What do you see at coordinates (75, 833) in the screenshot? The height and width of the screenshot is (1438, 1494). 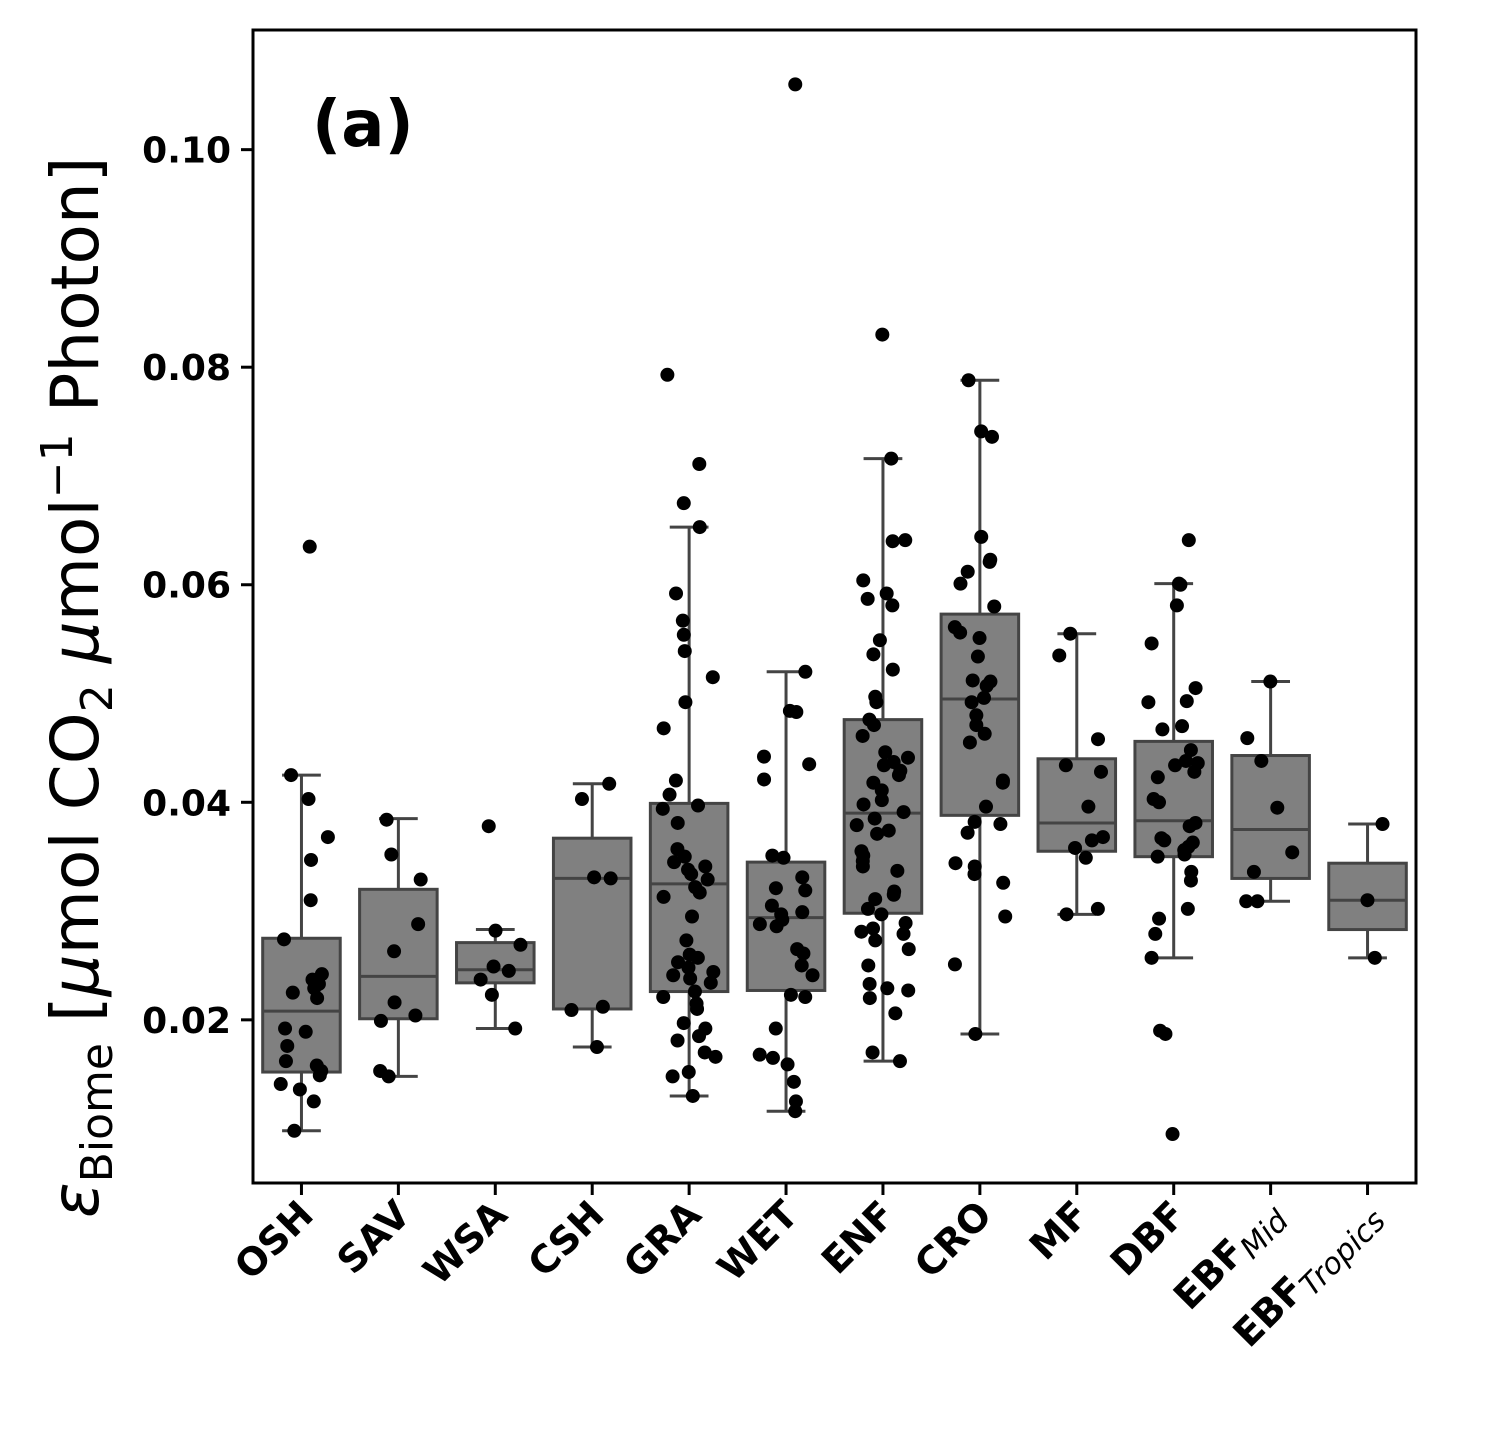 I see `y-label-units-1: mol CO` at bounding box center [75, 833].